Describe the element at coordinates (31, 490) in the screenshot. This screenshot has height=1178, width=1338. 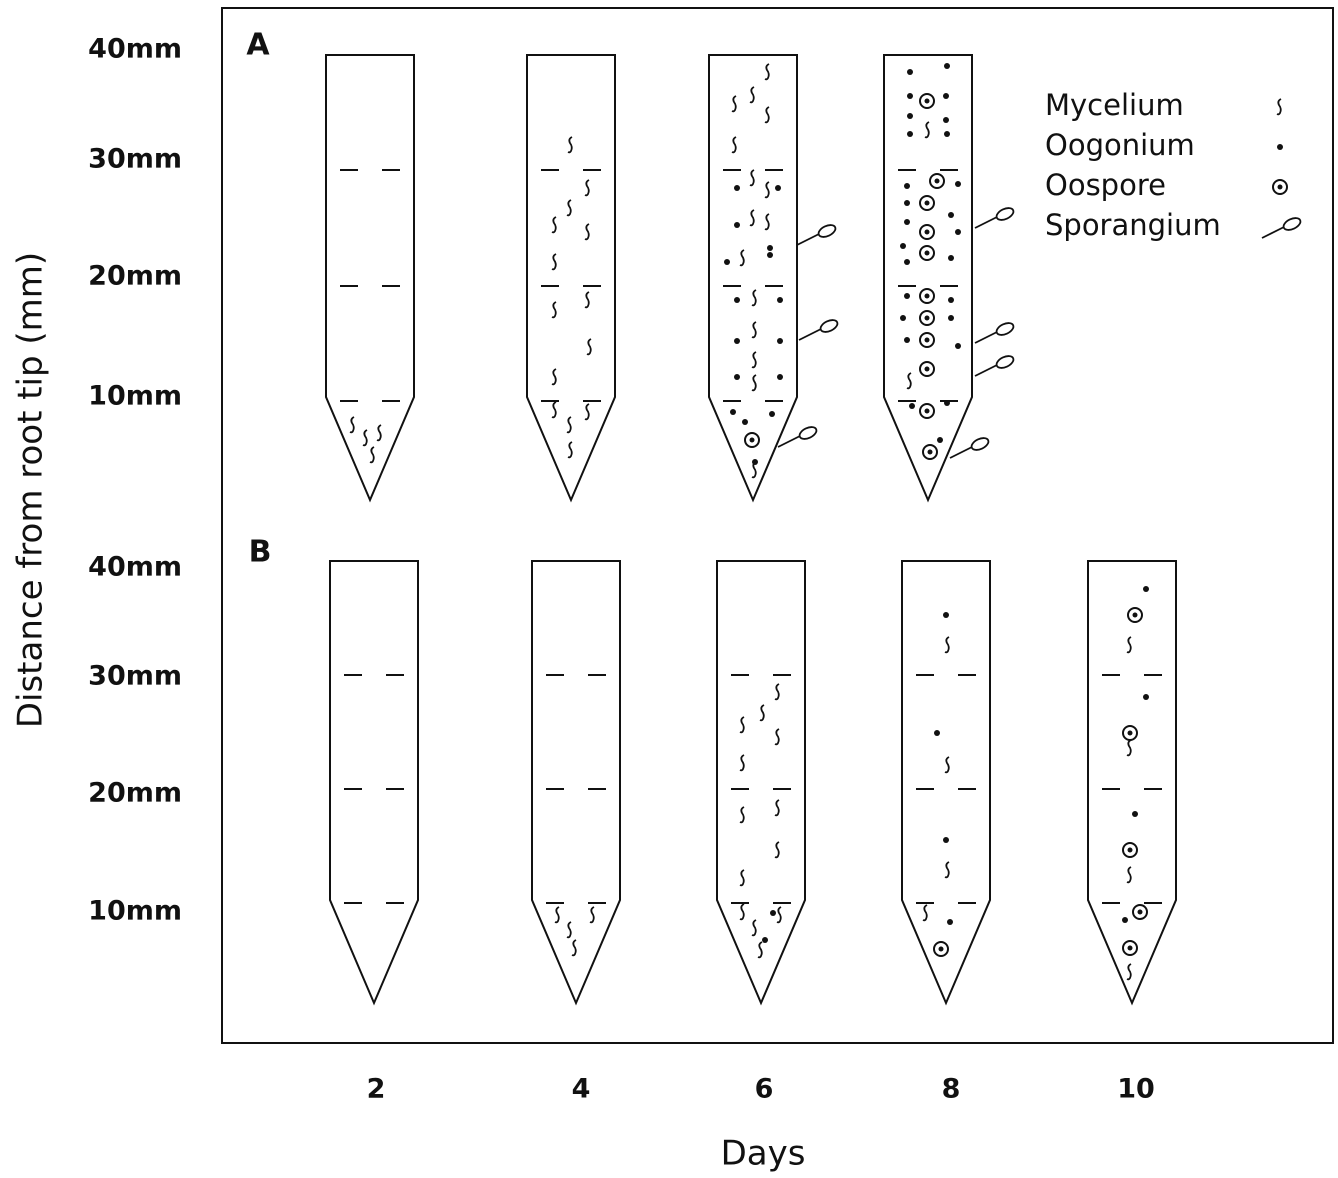
I see `y-axis-title: Distance from root tip (mm)` at that location.